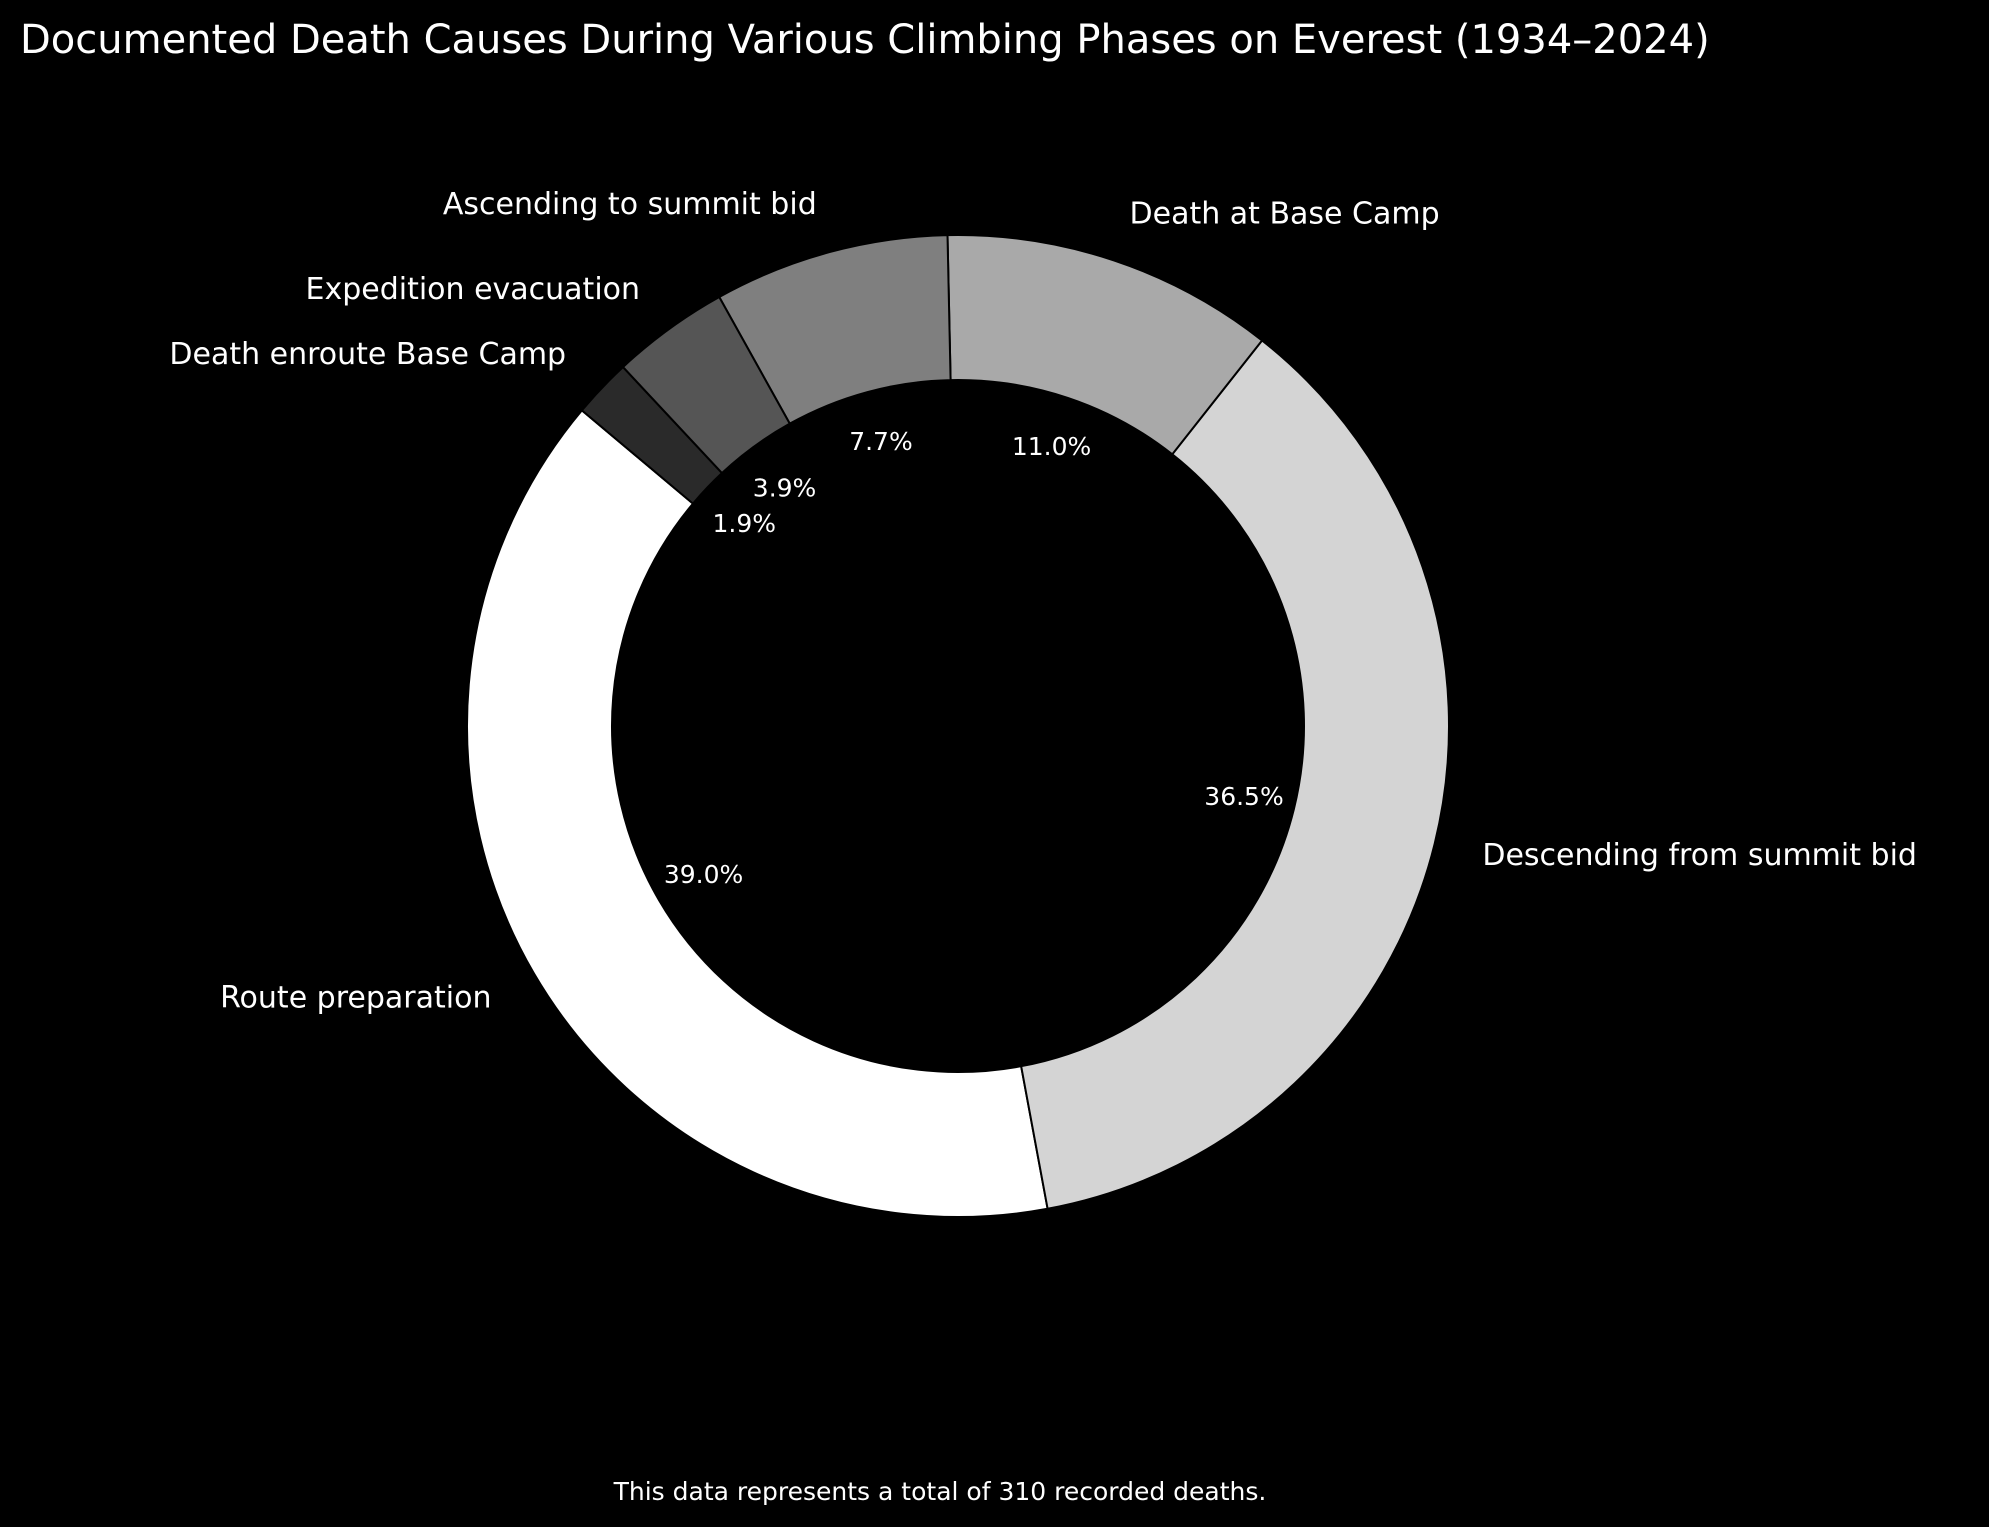 The height and width of the screenshot is (1527, 1989). Describe the element at coordinates (472, 289) in the screenshot. I see `label-expedition-evacuation: Expedition evacuation` at that location.